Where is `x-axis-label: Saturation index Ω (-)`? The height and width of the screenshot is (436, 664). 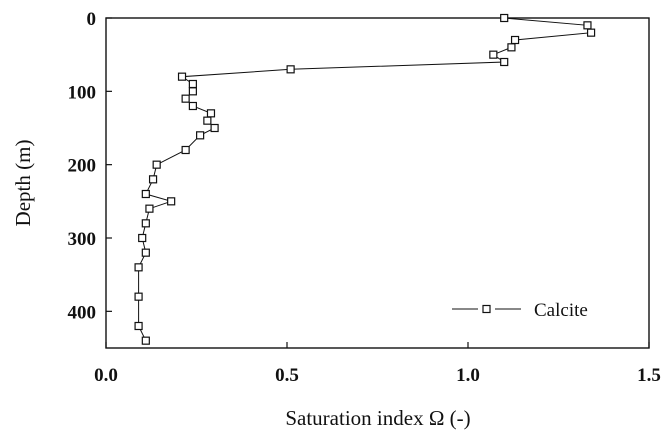 x-axis-label: Saturation index Ω (-) is located at coordinates (377, 418).